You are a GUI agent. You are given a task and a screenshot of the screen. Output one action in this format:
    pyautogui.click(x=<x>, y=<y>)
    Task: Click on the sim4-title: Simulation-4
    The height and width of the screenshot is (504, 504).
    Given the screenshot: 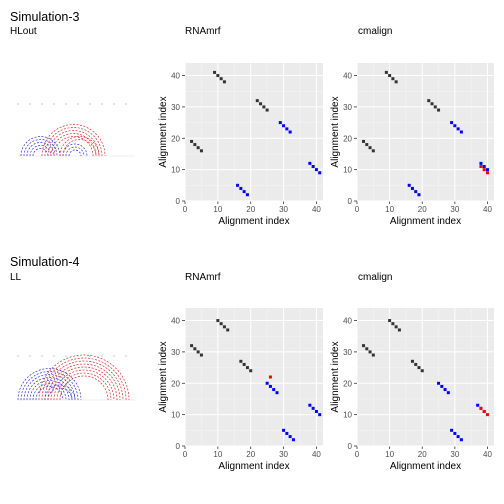 What is the action you would take?
    pyautogui.click(x=45, y=262)
    